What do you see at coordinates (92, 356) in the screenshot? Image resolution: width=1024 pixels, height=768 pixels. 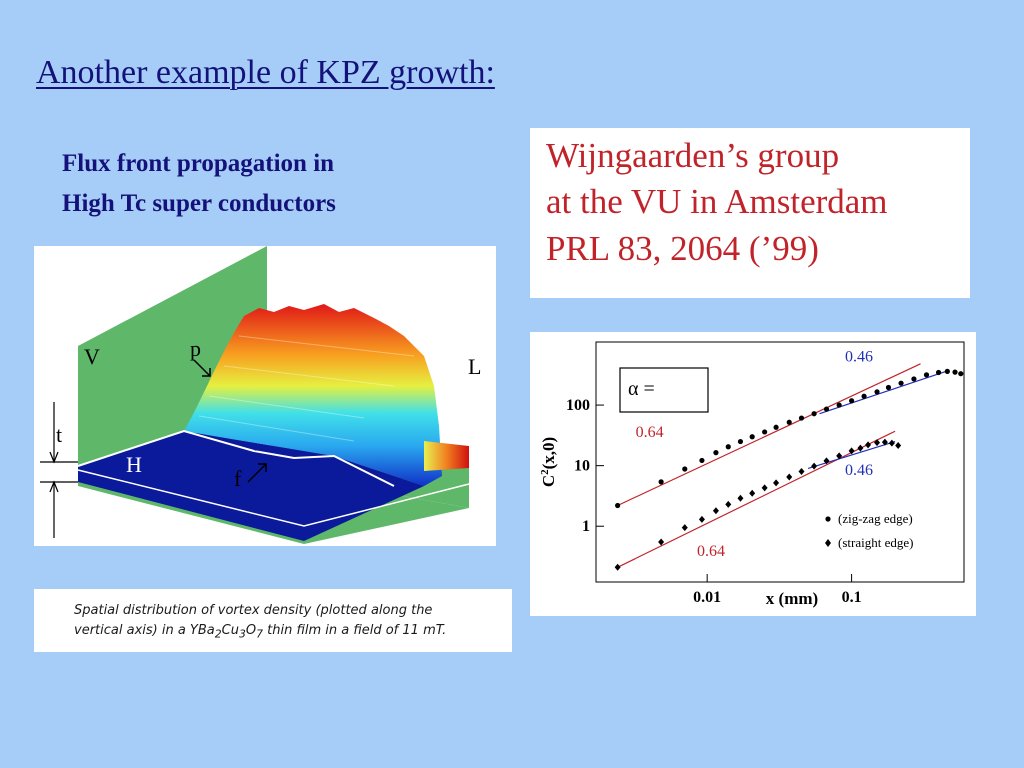 I see `label-v: V` at bounding box center [92, 356].